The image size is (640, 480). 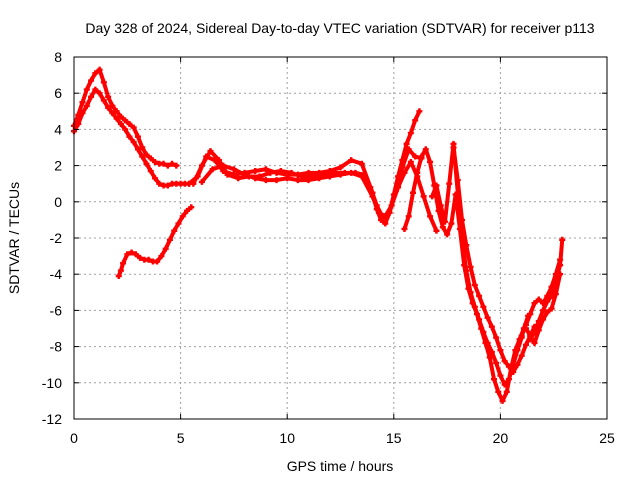 I want to click on x-tick-label: 0, so click(x=74, y=438).